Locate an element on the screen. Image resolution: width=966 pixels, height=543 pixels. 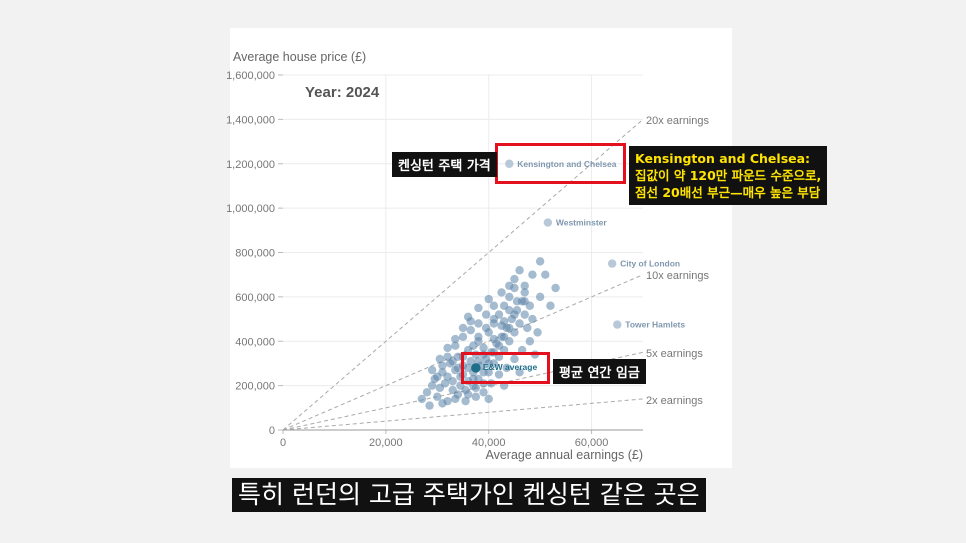
reference-line-label: 10x earnings is located at coordinates (677, 276).